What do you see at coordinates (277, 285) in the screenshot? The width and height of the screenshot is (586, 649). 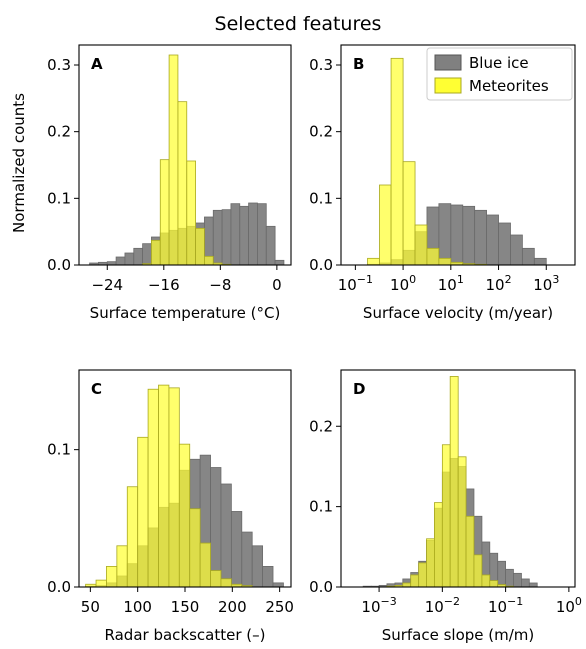 I see `x-tick-label: 0` at bounding box center [277, 285].